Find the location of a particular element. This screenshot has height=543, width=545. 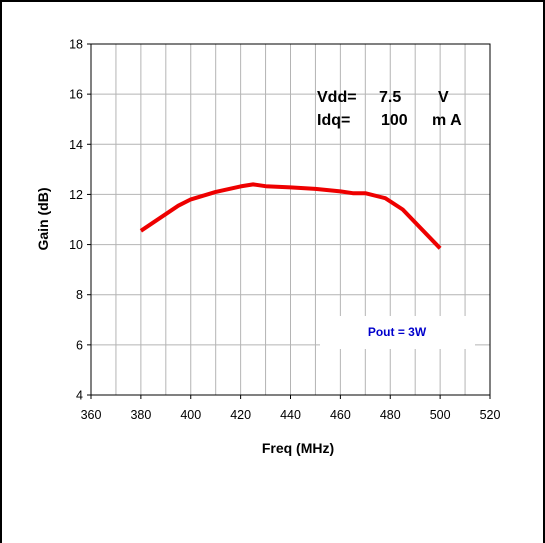

x-tick-label: 380 is located at coordinates (140, 415).